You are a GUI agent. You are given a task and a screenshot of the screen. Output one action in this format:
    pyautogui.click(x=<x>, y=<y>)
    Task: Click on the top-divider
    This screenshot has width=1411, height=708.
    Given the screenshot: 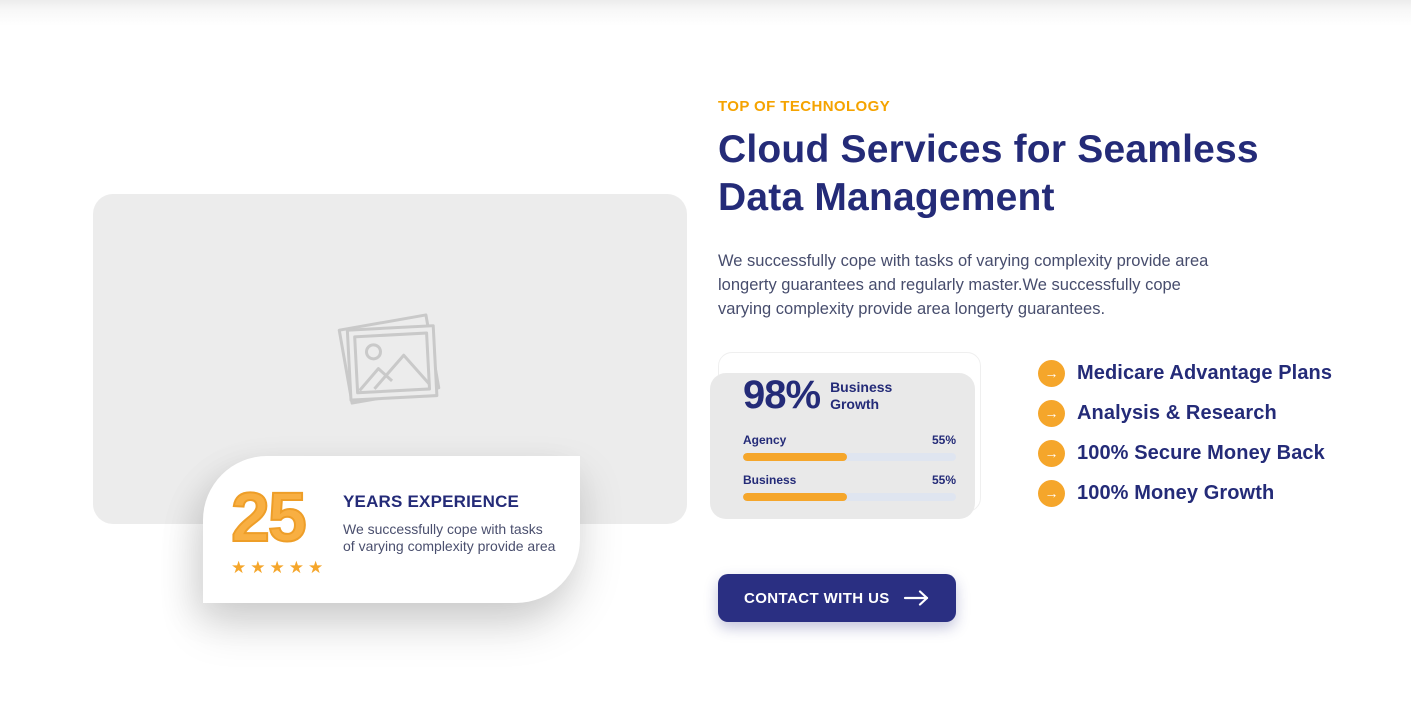 What is the action you would take?
    pyautogui.click(x=705, y=13)
    